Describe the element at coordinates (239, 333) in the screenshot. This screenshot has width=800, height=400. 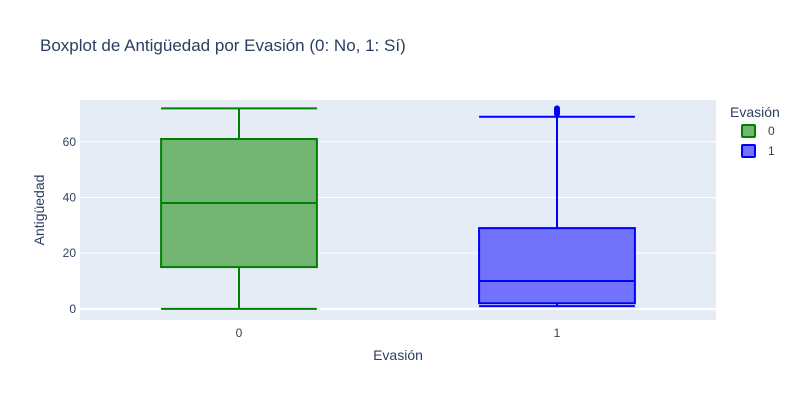
I see `x-tick-label: 0` at that location.